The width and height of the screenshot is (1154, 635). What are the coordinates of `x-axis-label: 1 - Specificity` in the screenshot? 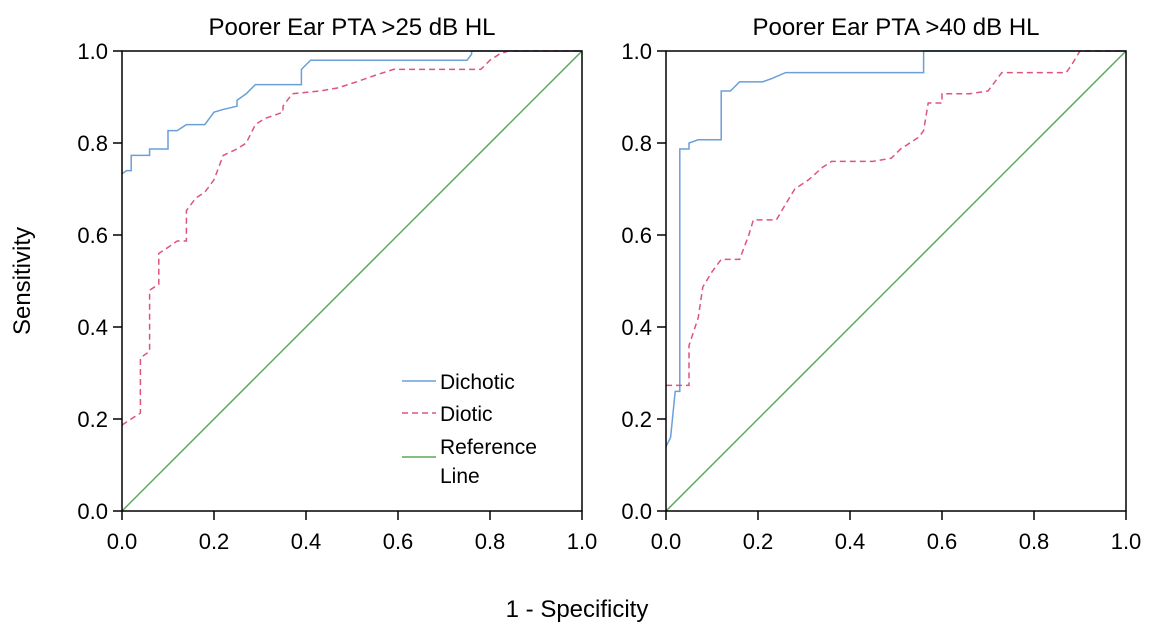 It's located at (577, 609).